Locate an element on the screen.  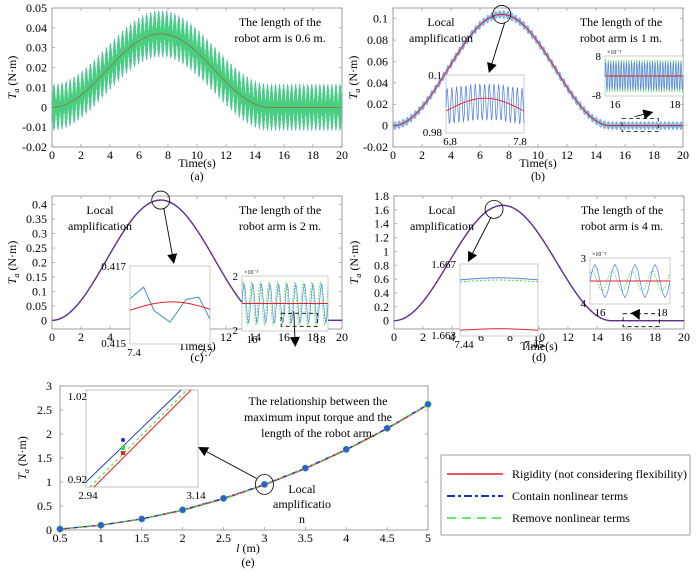
y-tick-label: 0.05 is located at coordinates (36, 8).